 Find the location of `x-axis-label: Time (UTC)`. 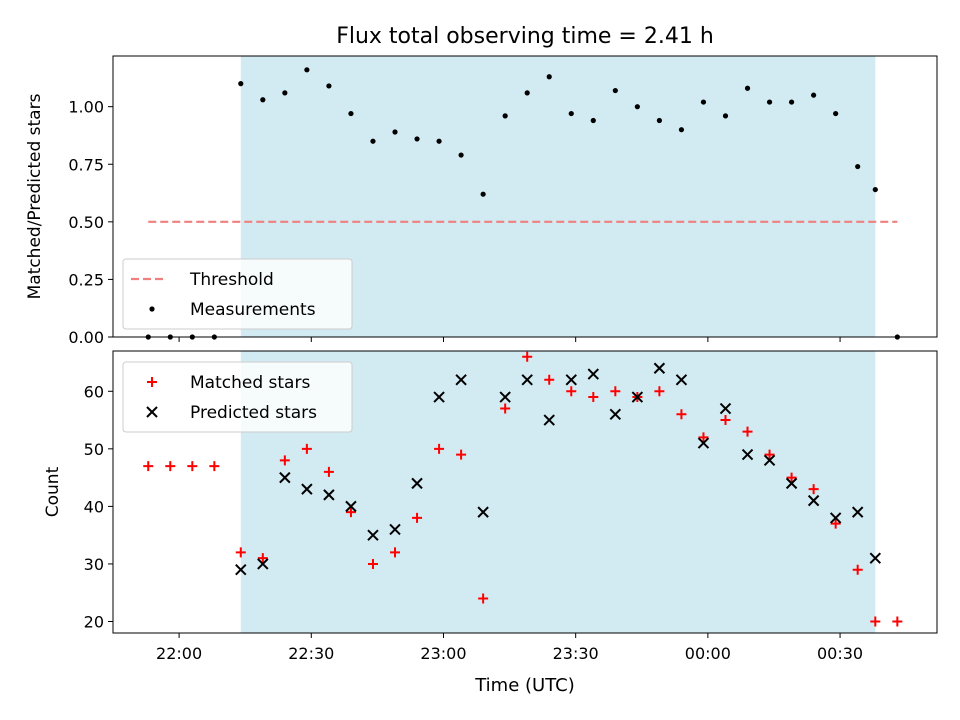

x-axis-label: Time (UTC) is located at coordinates (524, 685).